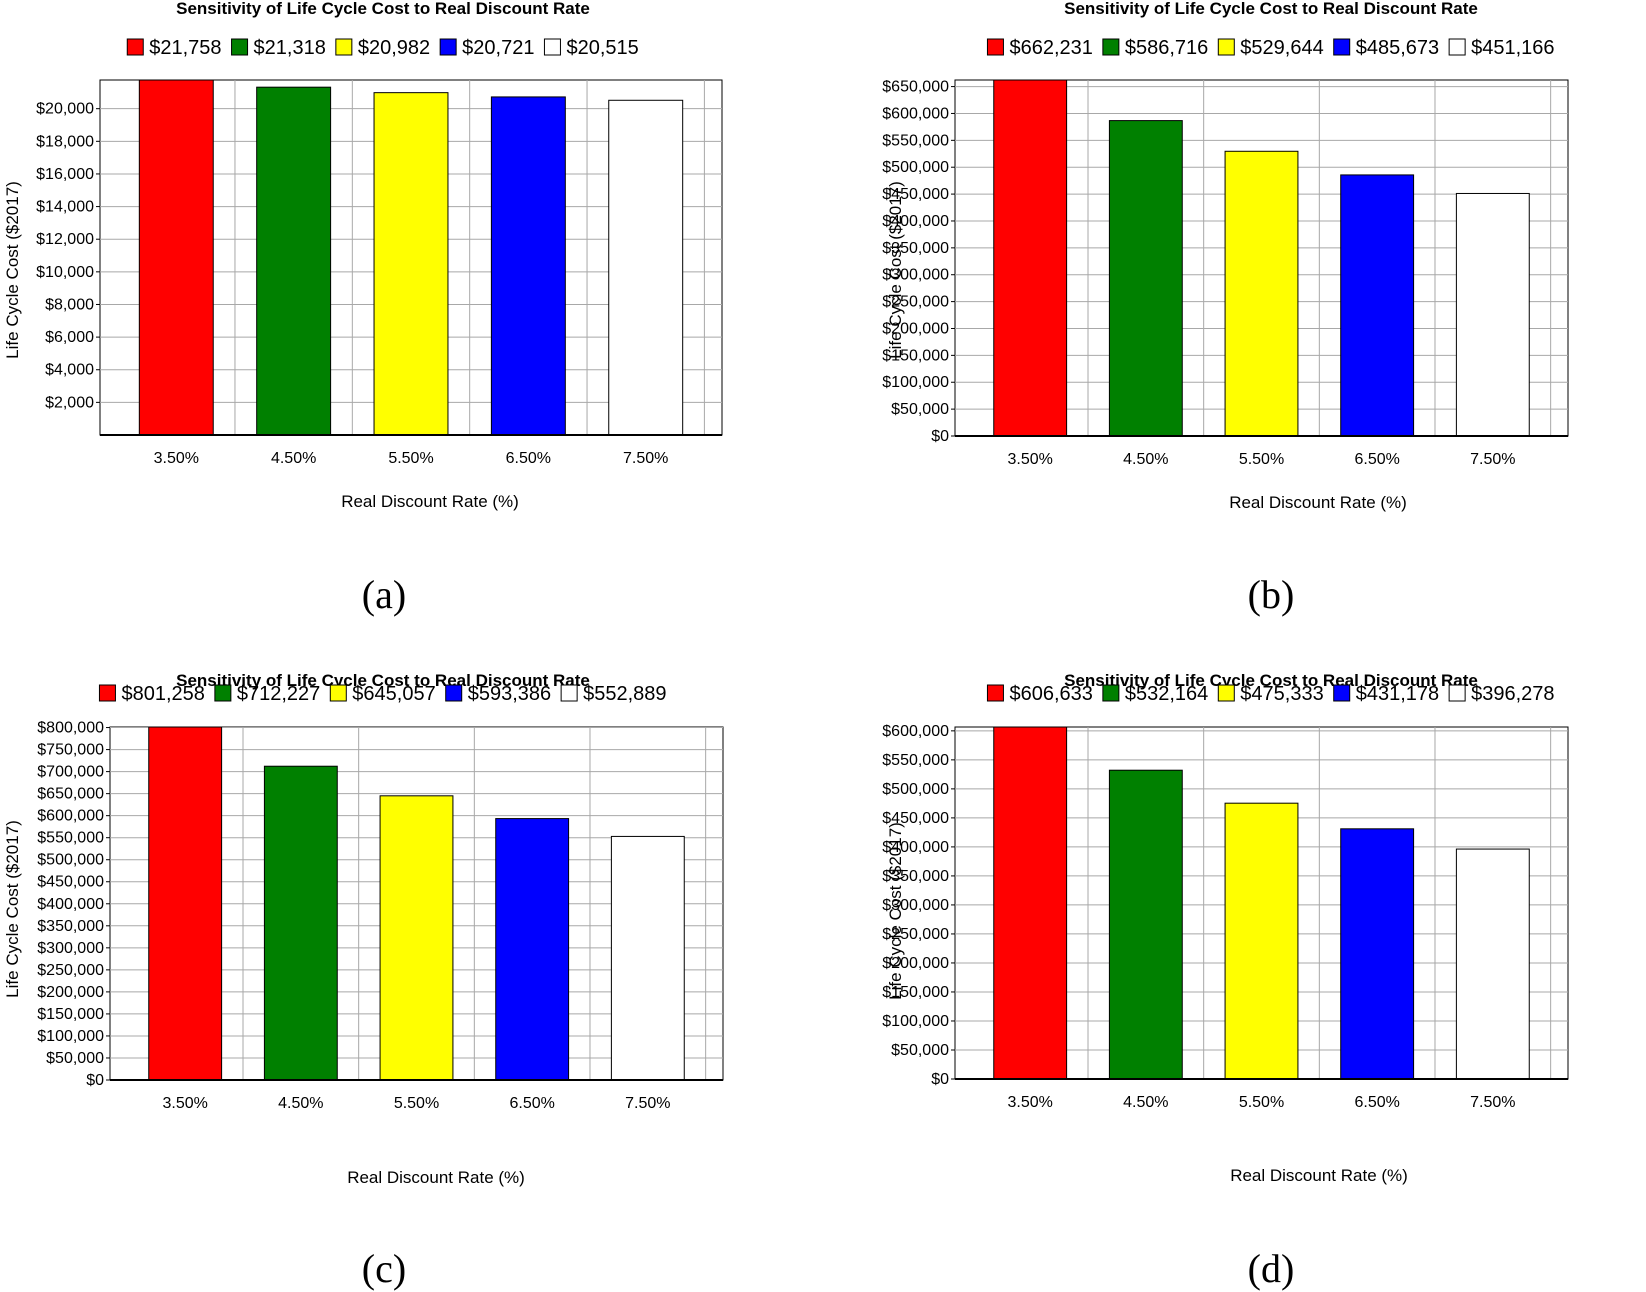 The height and width of the screenshot is (1292, 1646). What do you see at coordinates (1261, 293) in the screenshot?
I see `bar-5.50pct` at bounding box center [1261, 293].